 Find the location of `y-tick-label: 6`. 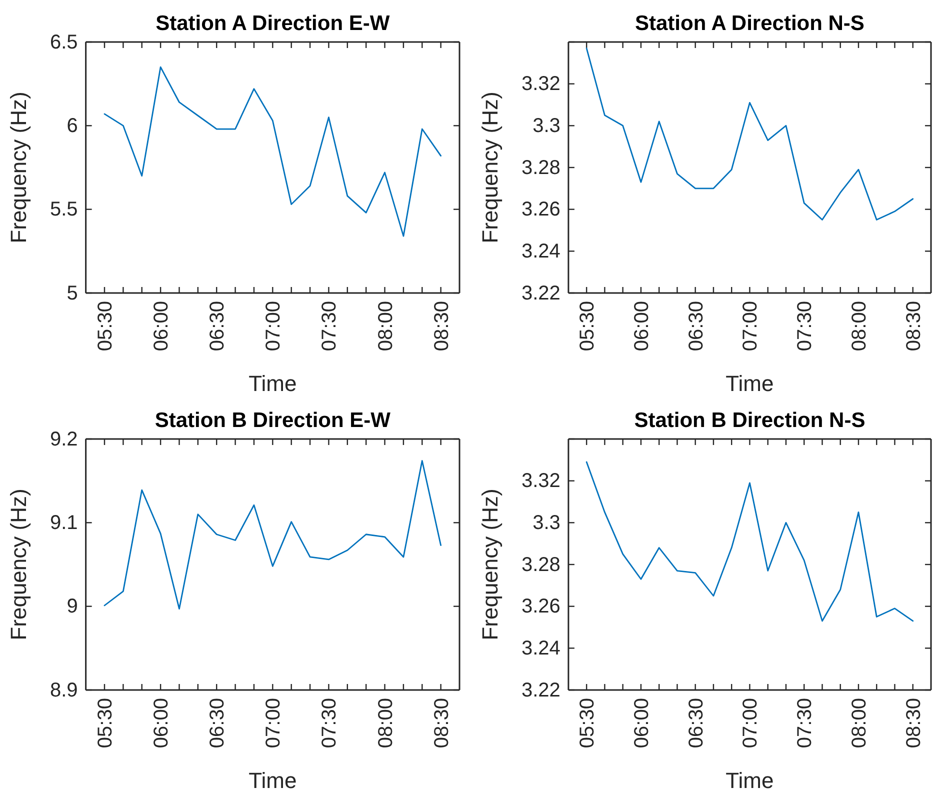

y-tick-label: 6 is located at coordinates (72, 126).